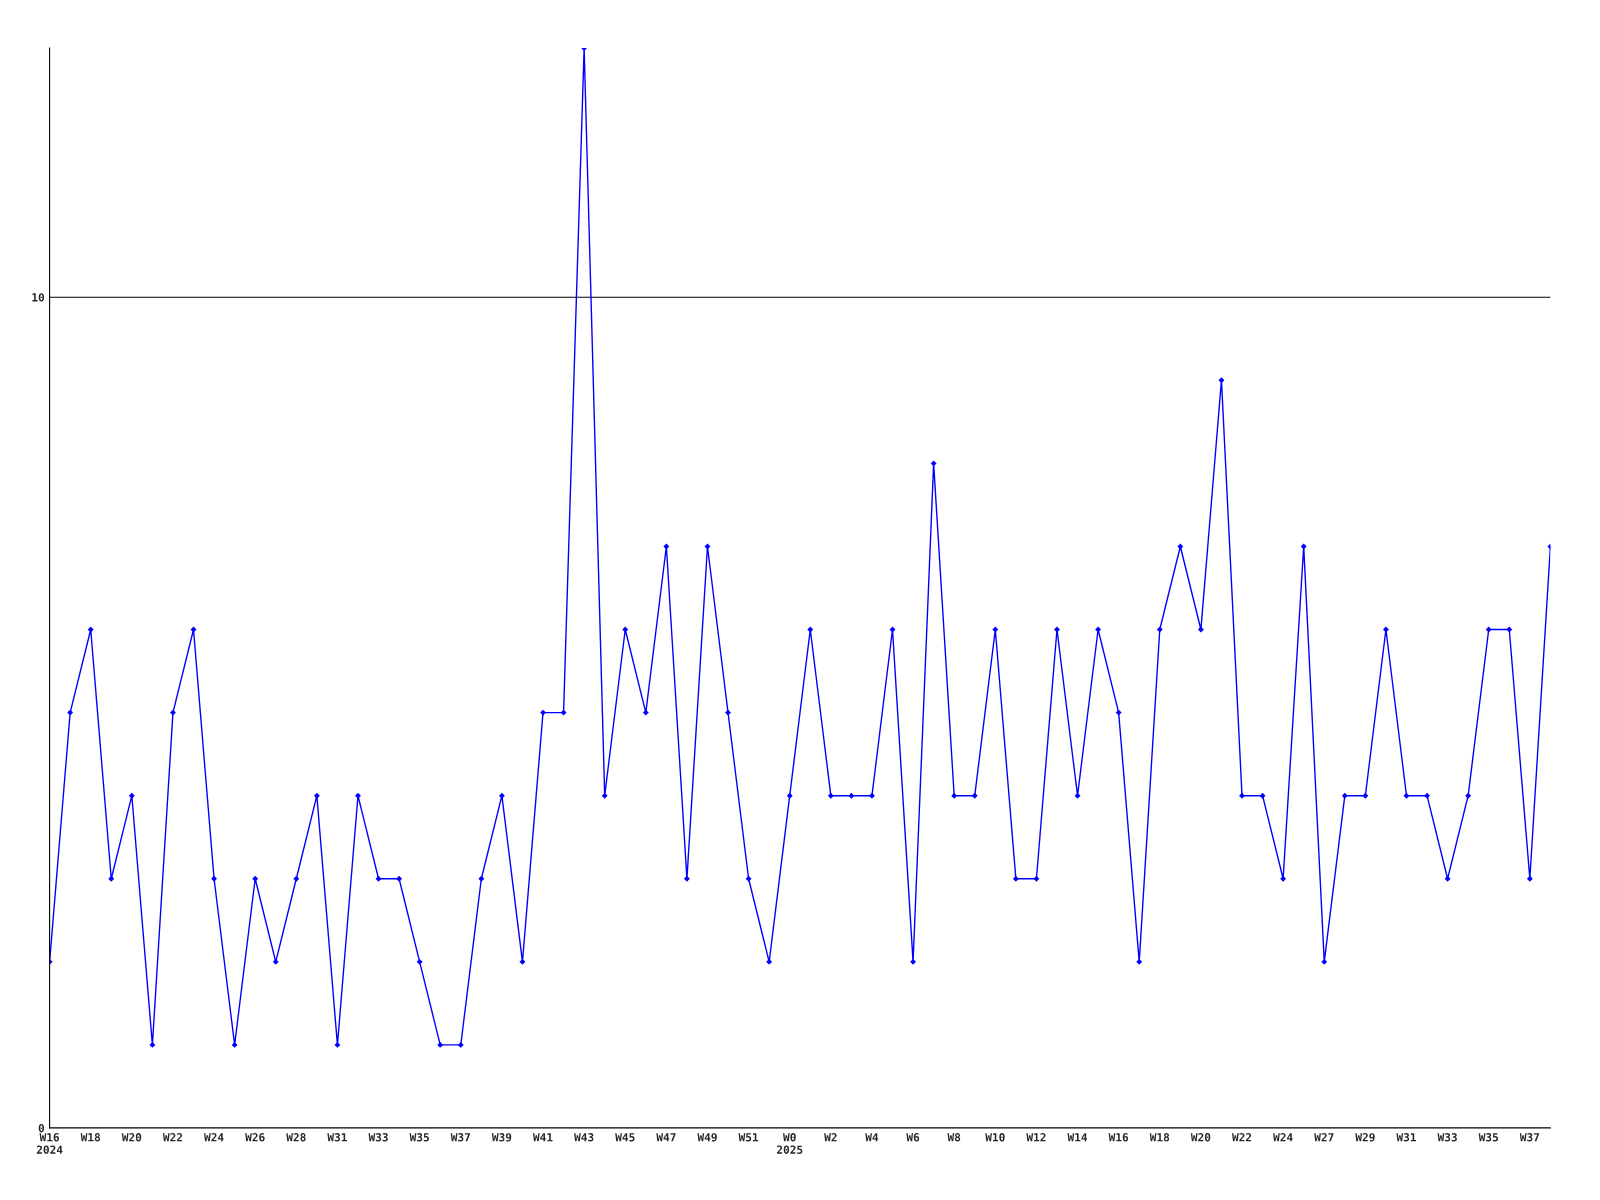  Describe the element at coordinates (1324, 1137) in the screenshot. I see `x-tick-label: W27` at that location.